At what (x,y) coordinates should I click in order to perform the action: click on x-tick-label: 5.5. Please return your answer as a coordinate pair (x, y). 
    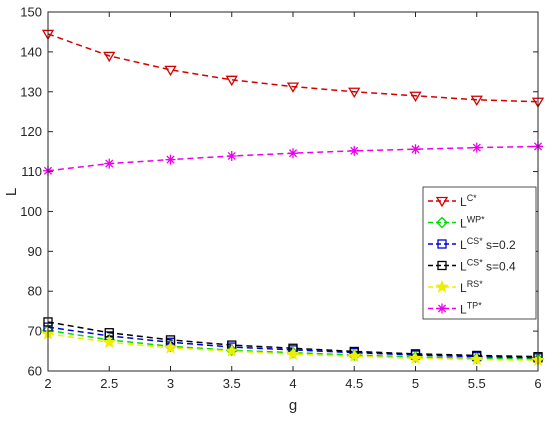
    Looking at the image, I should click on (477, 383).